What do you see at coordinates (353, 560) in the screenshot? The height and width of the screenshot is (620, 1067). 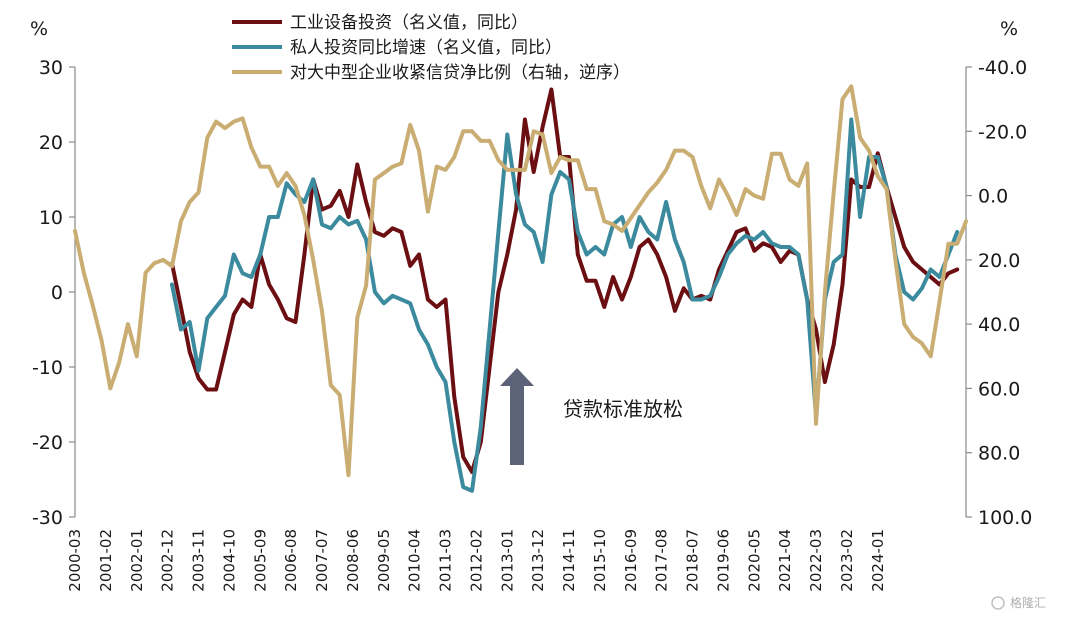 I see `x-tick-label: 2008-06` at bounding box center [353, 560].